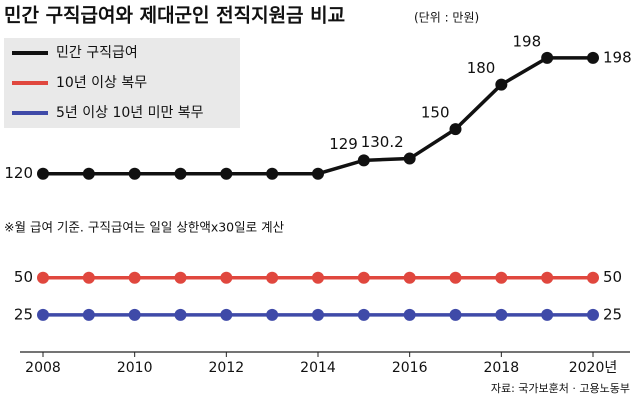 The image size is (640, 400). Describe the element at coordinates (446, 18) in the screenshot. I see `chart-subtitle: (단위 : 만원)` at that location.